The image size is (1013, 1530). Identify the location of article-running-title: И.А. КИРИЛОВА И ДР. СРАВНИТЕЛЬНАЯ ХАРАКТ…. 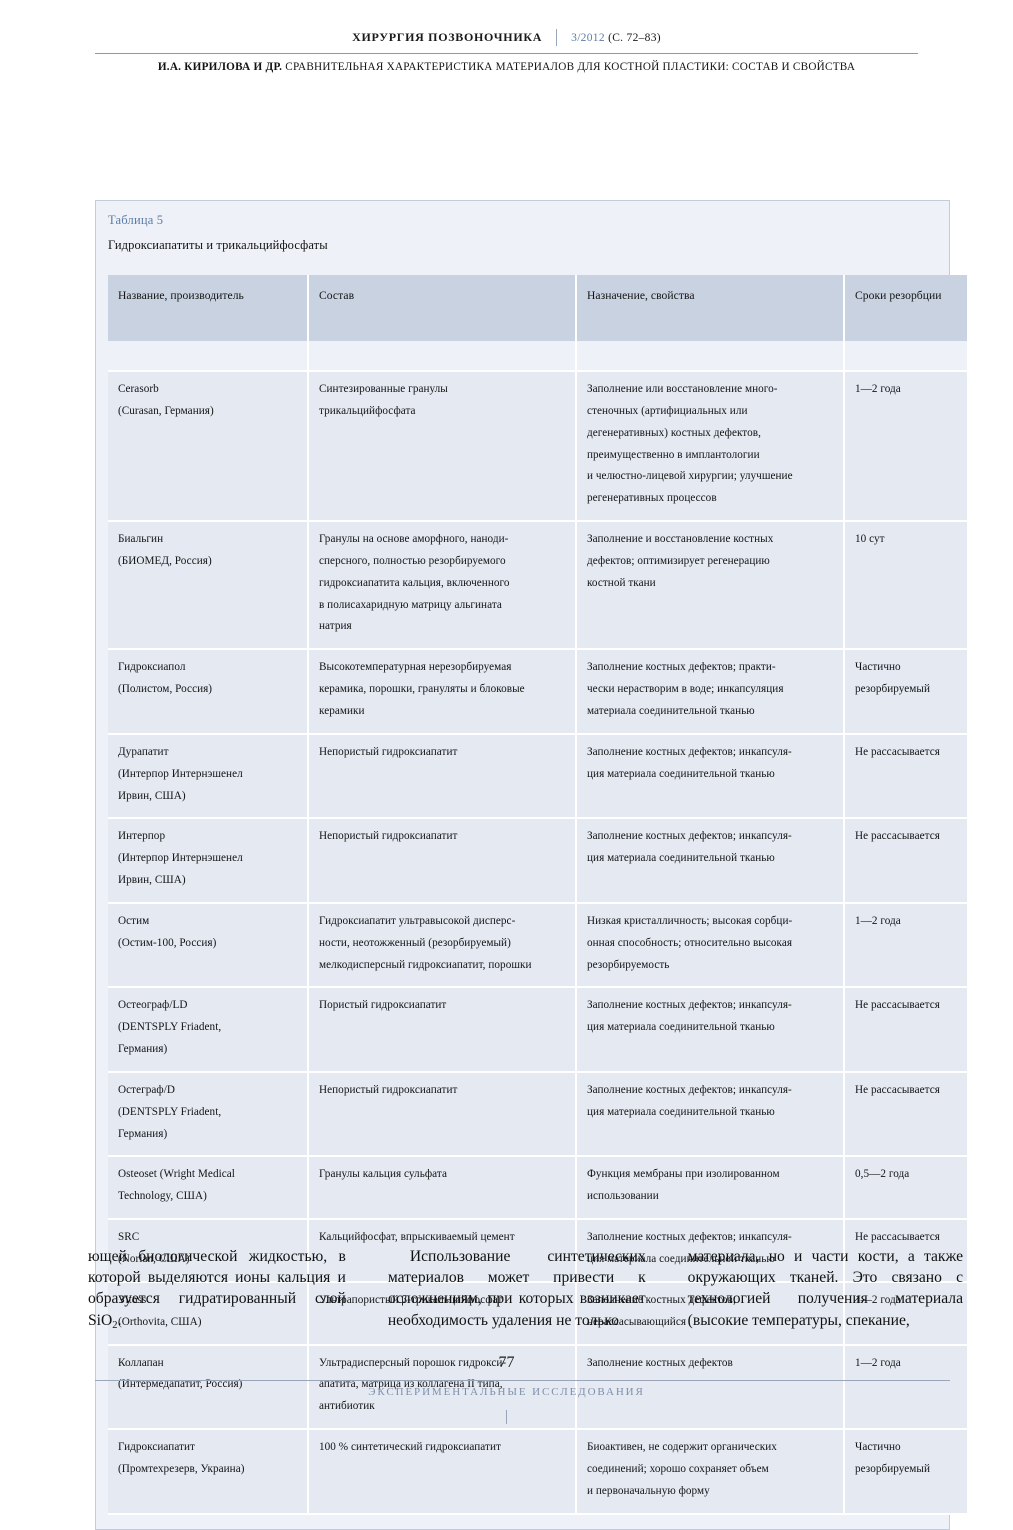
(506, 67).